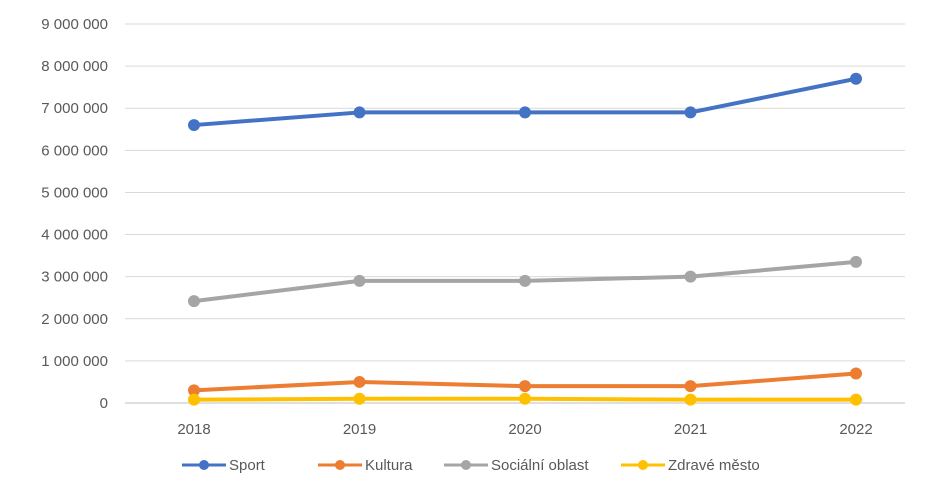 The image size is (930, 487). What do you see at coordinates (74, 192) in the screenshot?
I see `y-tick-label: 5 000 000` at bounding box center [74, 192].